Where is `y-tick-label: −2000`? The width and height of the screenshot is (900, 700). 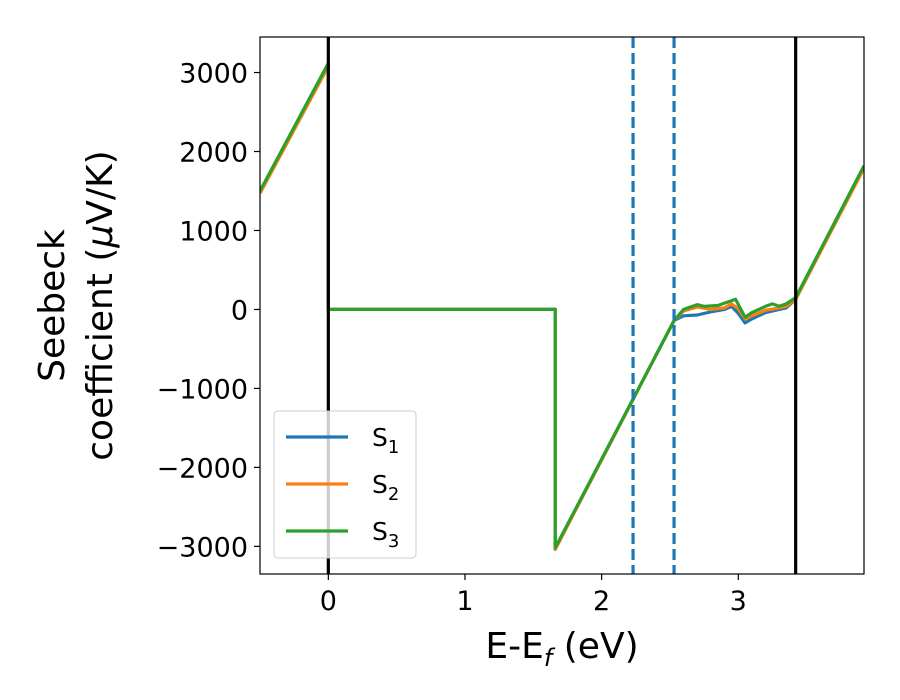
y-tick-label: −2000 is located at coordinates (202, 468).